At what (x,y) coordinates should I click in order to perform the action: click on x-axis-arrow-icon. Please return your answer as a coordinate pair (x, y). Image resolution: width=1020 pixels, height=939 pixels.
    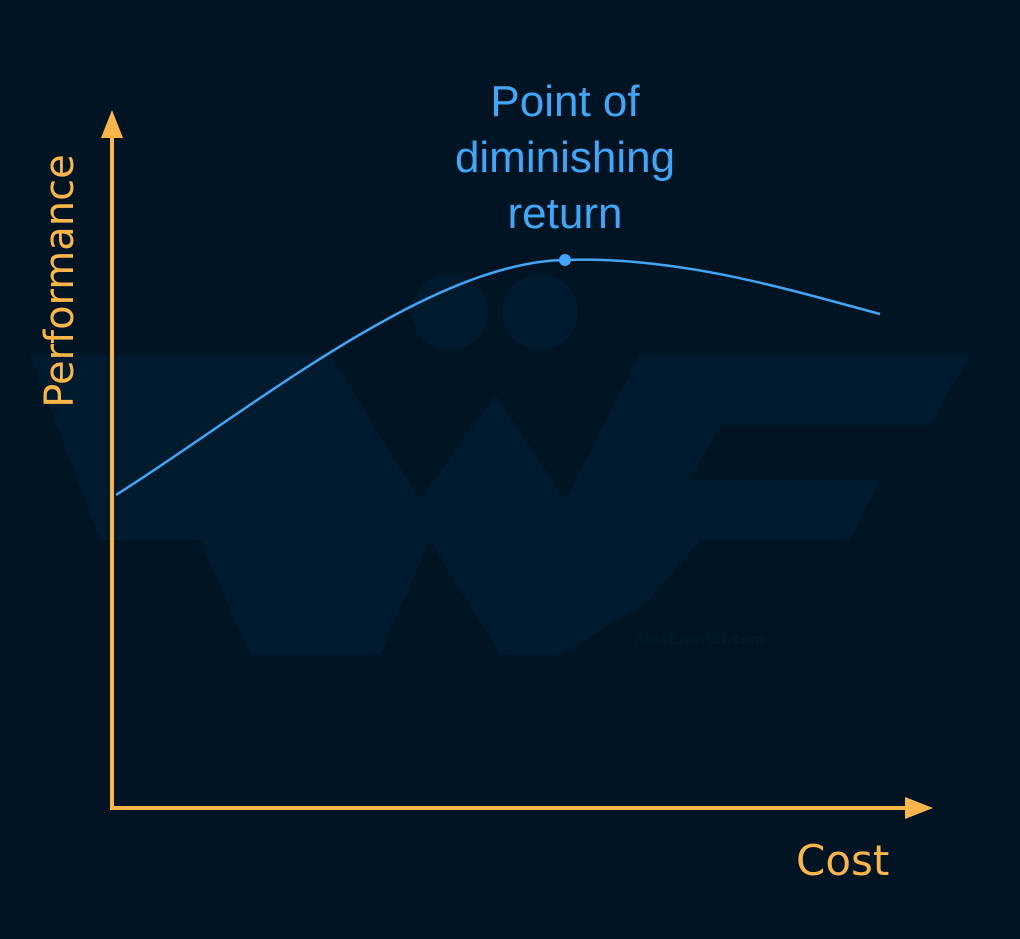
    Looking at the image, I should click on (919, 808).